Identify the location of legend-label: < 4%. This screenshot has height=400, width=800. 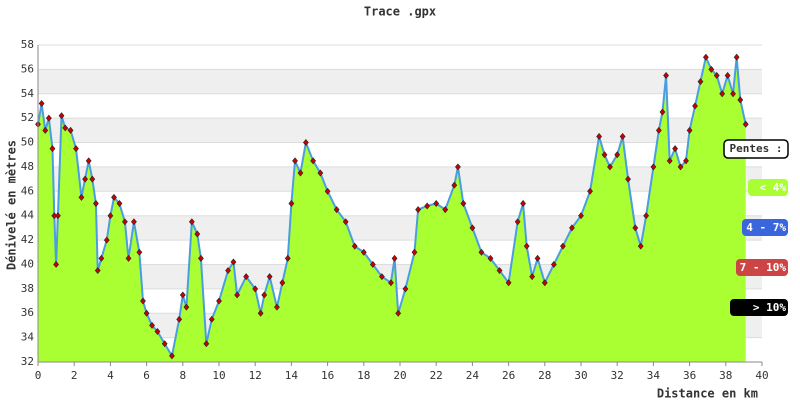
(773, 187).